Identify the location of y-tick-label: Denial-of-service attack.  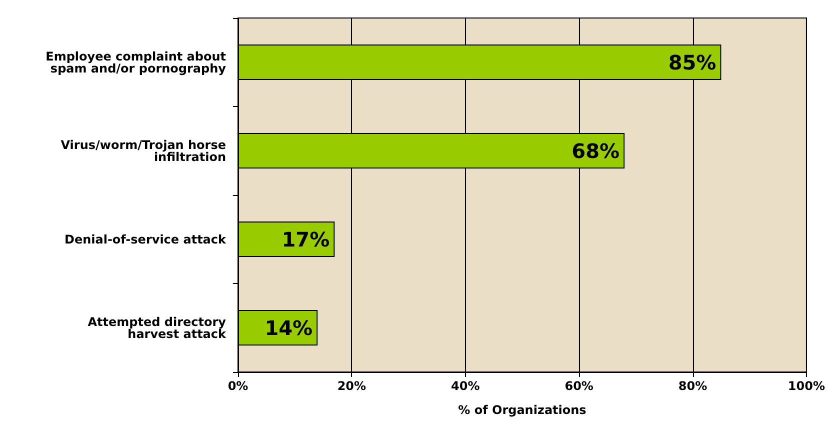
(146, 239).